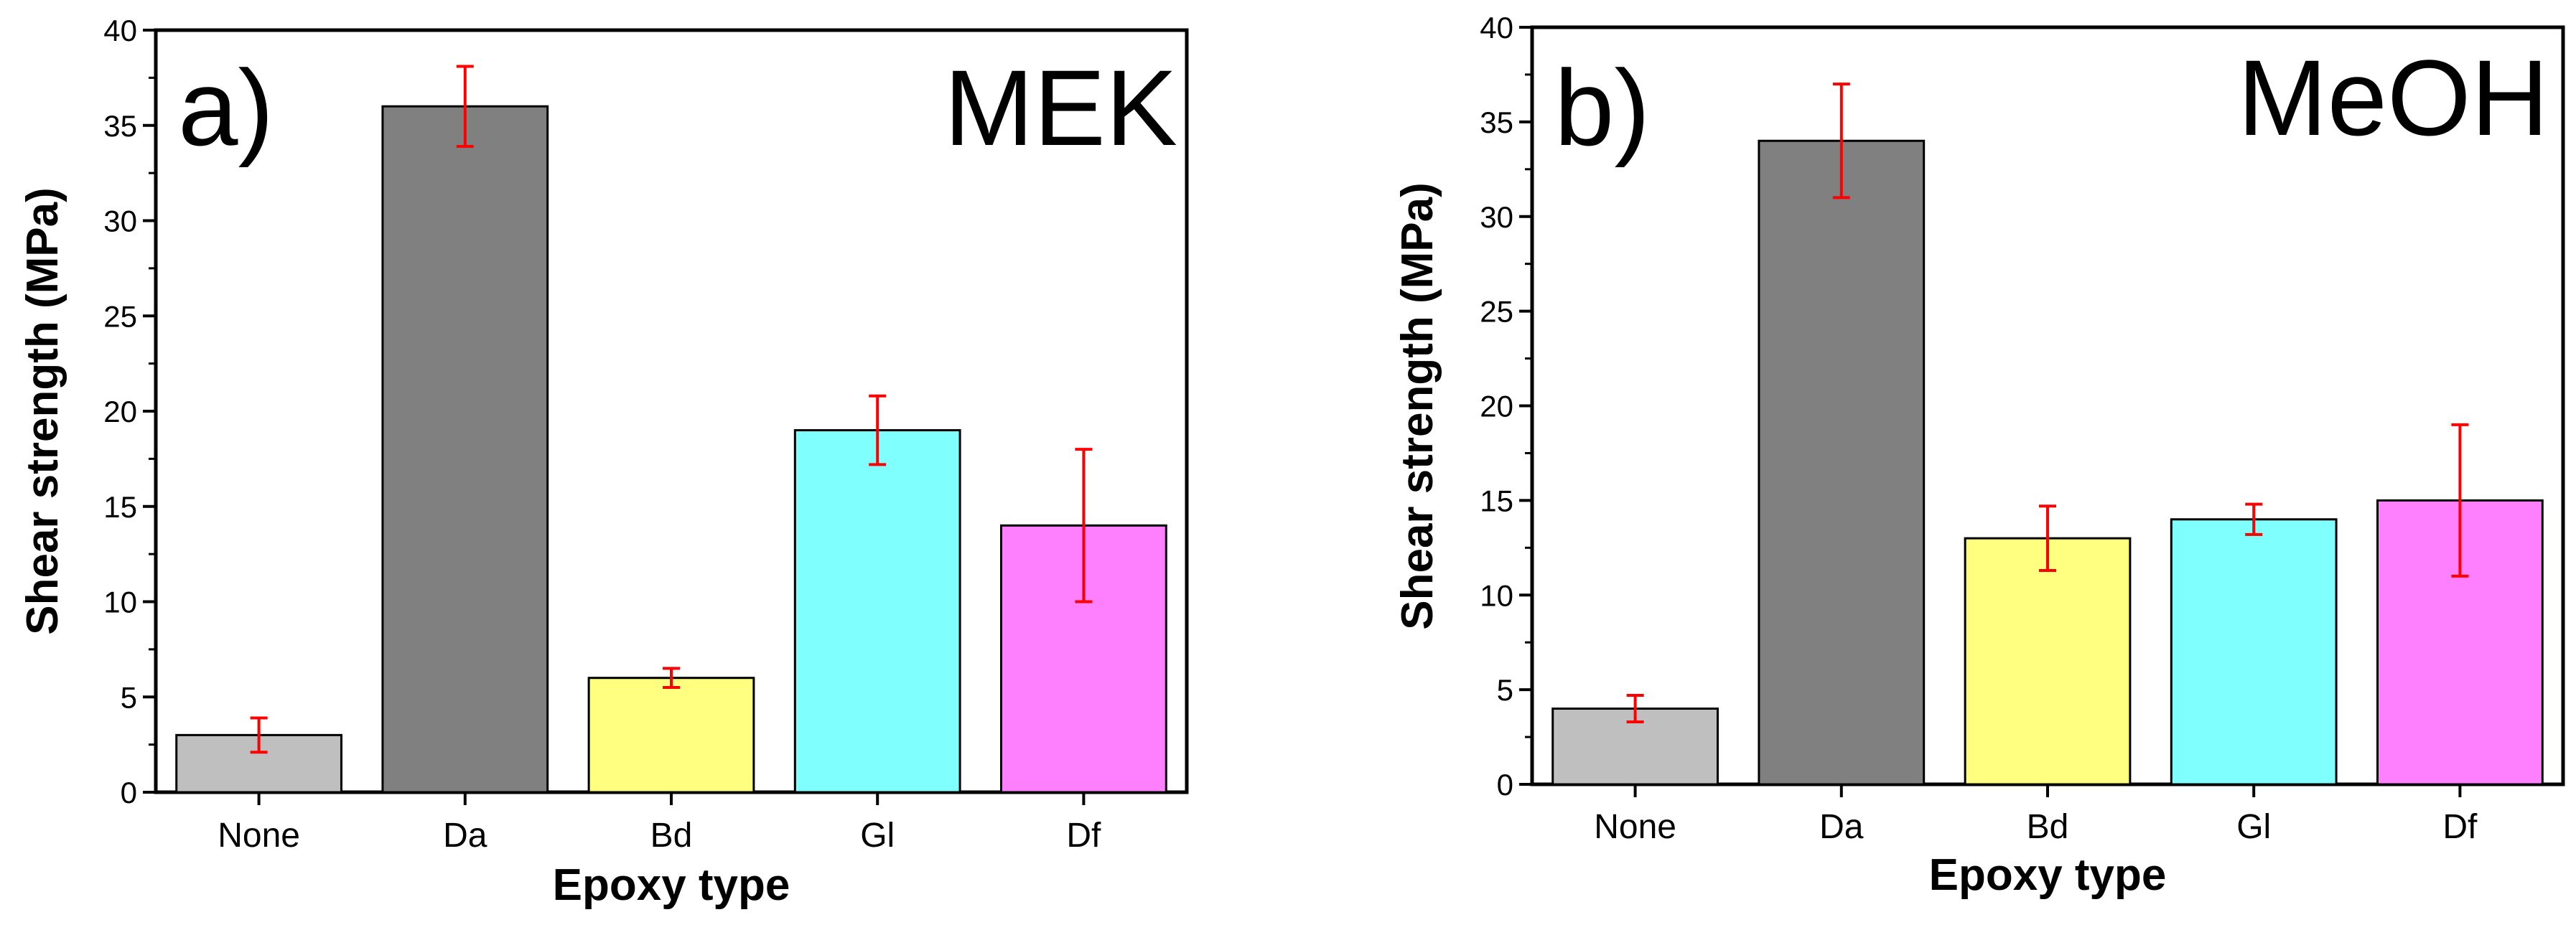  What do you see at coordinates (226, 107) in the screenshot?
I see `panel-label: a)` at bounding box center [226, 107].